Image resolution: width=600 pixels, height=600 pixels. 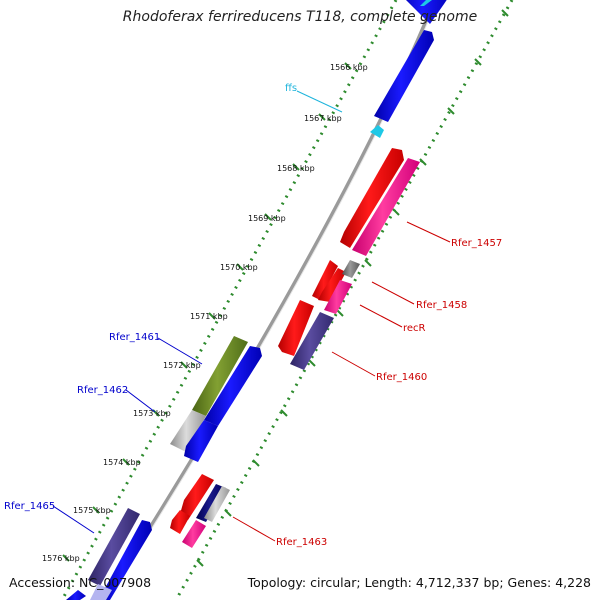 I want to click on gene-label-rfer-1465: Rfer_1465, so click(x=29, y=506).